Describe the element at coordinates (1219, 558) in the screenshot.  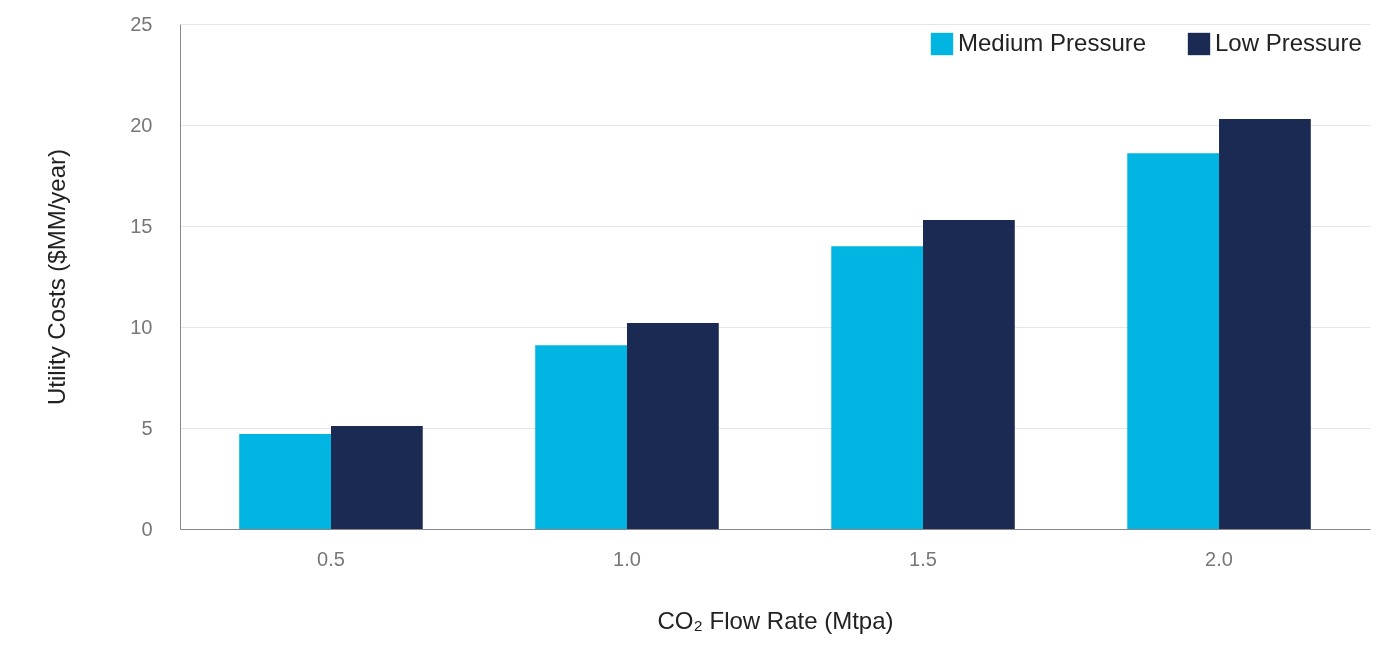
I see `x-tick-label: 2.0` at that location.